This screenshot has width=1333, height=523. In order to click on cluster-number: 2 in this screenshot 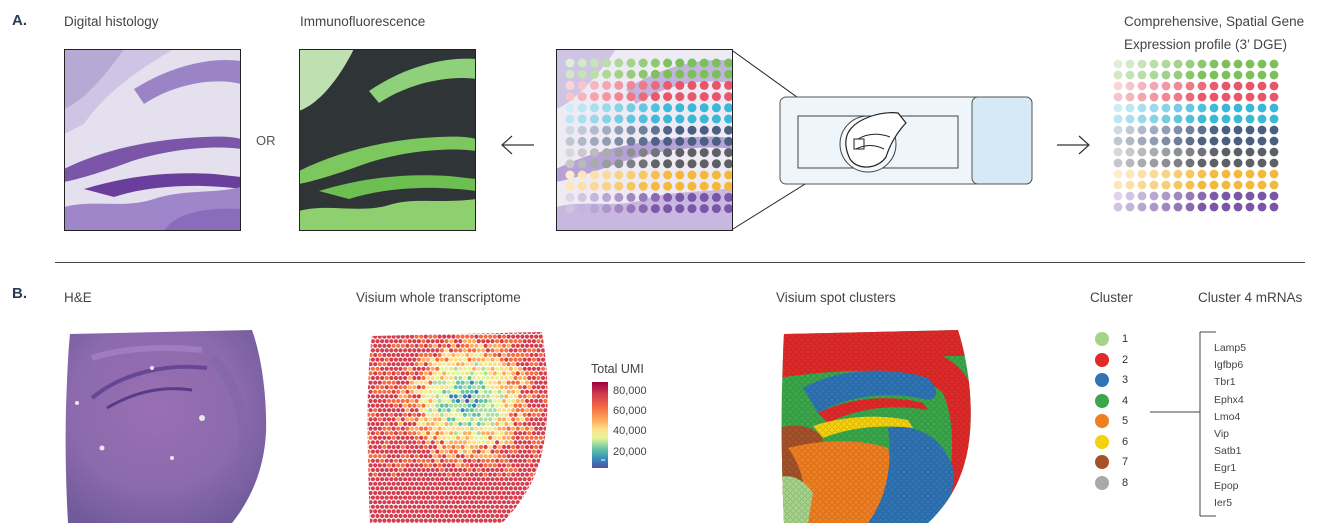, I will do `click(1125, 359)`.